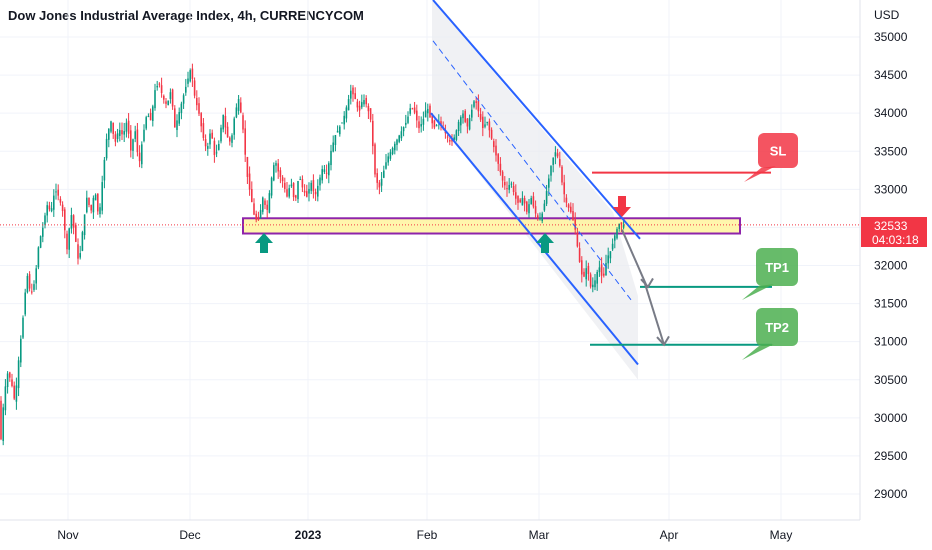 This screenshot has height=550, width=932. What do you see at coordinates (430, 530) in the screenshot?
I see `time-axis: Nov Dec 2023 Feb Mar Apr May` at bounding box center [430, 530].